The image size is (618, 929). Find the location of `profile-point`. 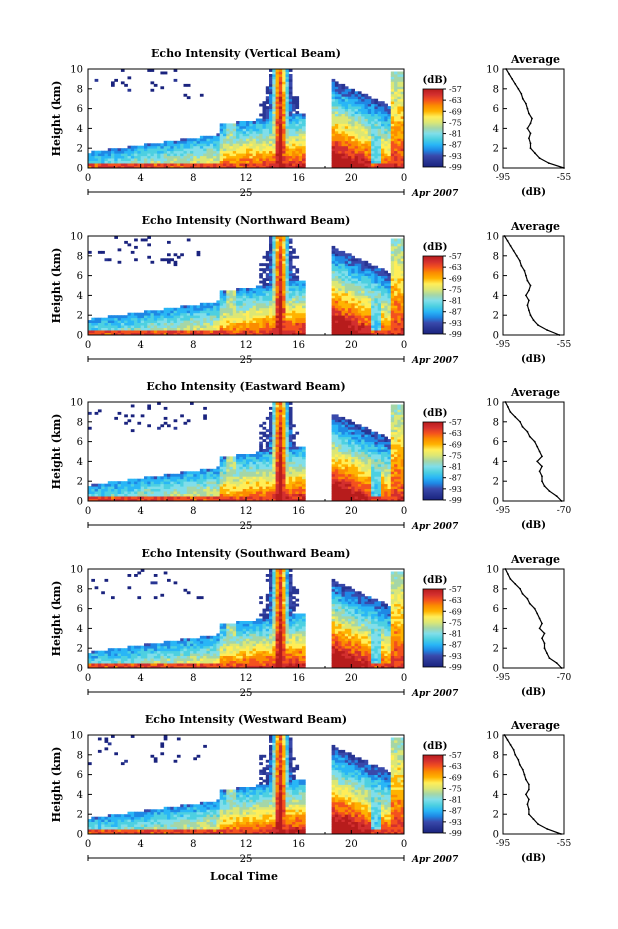

profile-point is located at coordinates (529, 138).